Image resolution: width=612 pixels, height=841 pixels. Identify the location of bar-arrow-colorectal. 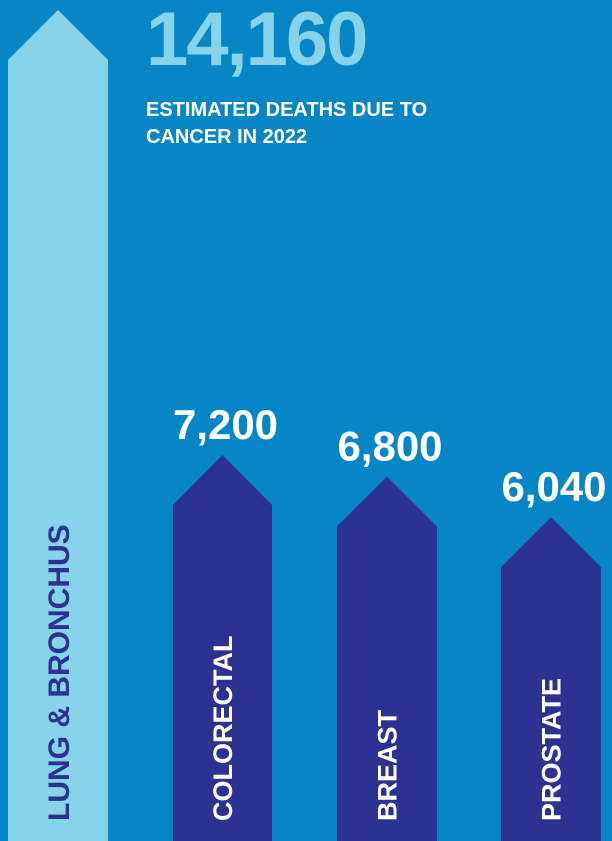
(222, 648).